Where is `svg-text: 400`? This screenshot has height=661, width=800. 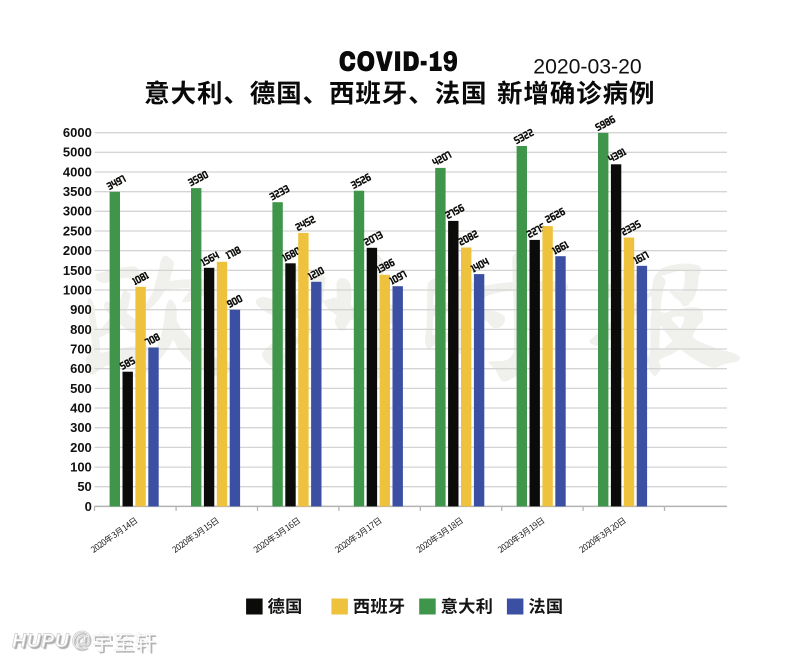
svg-text: 400 is located at coordinates (81, 407).